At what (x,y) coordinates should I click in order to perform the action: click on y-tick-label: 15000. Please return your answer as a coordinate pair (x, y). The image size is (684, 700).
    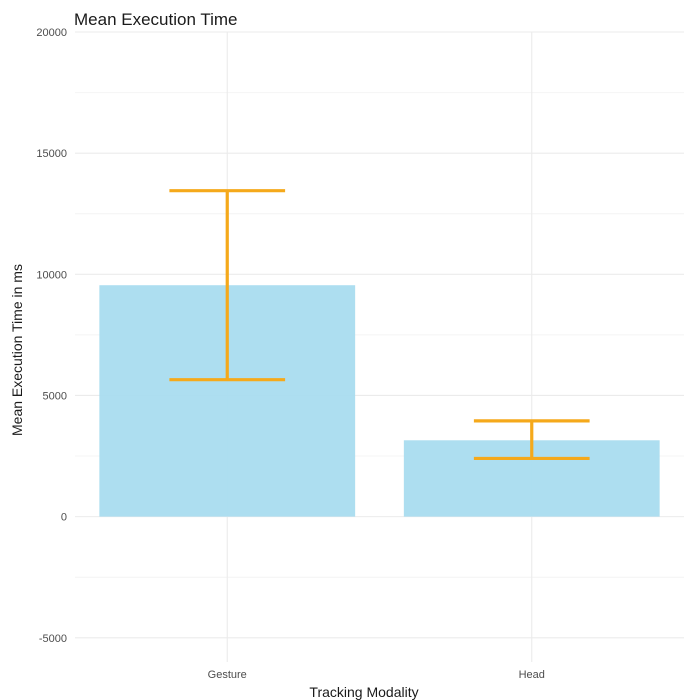
    Looking at the image, I should click on (51, 154).